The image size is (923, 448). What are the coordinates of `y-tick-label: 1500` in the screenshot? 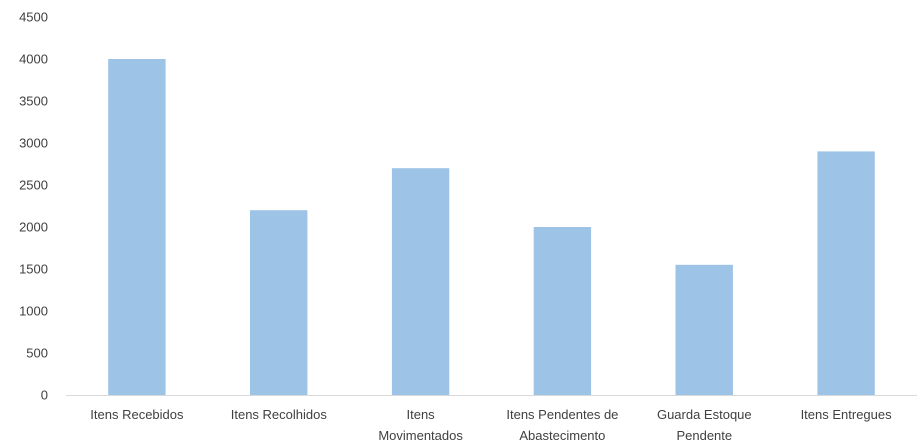 It's located at (33, 269).